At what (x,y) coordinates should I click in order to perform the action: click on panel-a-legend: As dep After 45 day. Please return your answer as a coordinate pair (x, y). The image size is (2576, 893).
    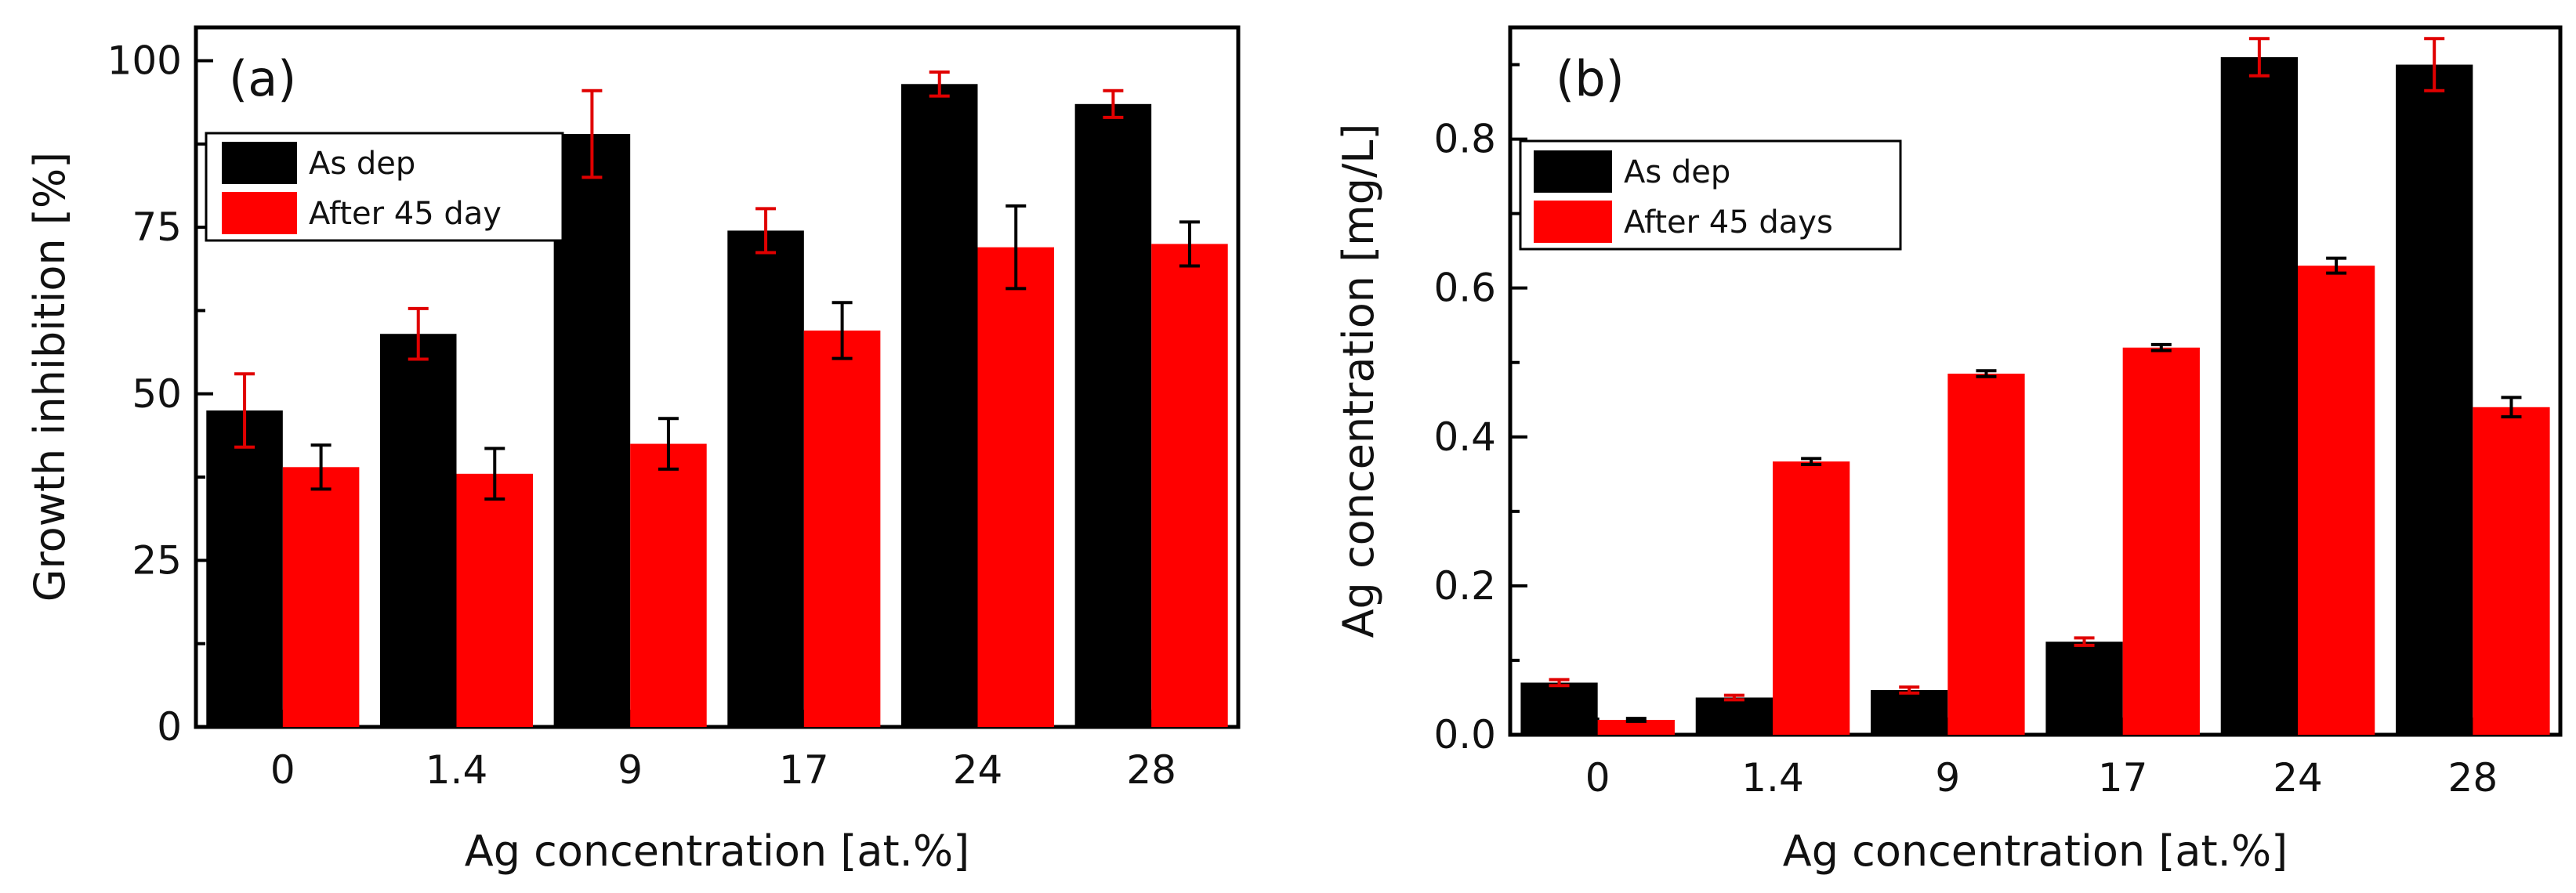
    Looking at the image, I should click on (384, 187).